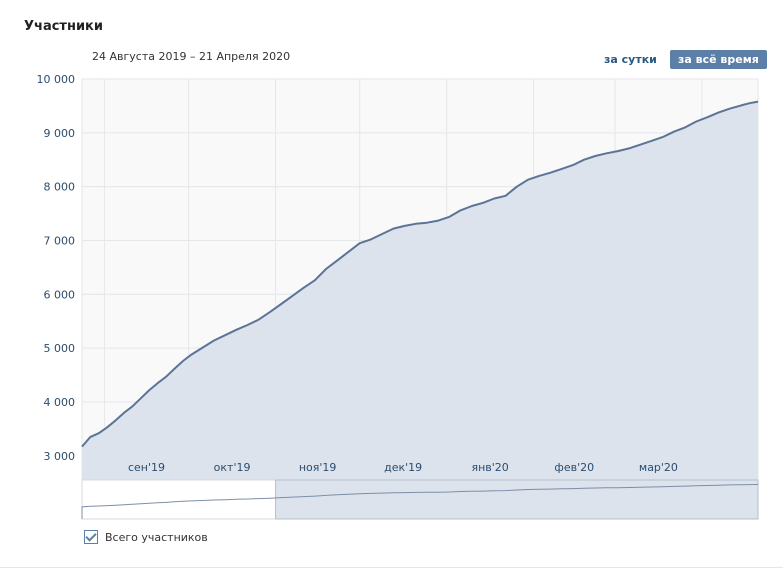 This screenshot has width=783, height=582. I want to click on page-title: Участники, so click(63, 26).